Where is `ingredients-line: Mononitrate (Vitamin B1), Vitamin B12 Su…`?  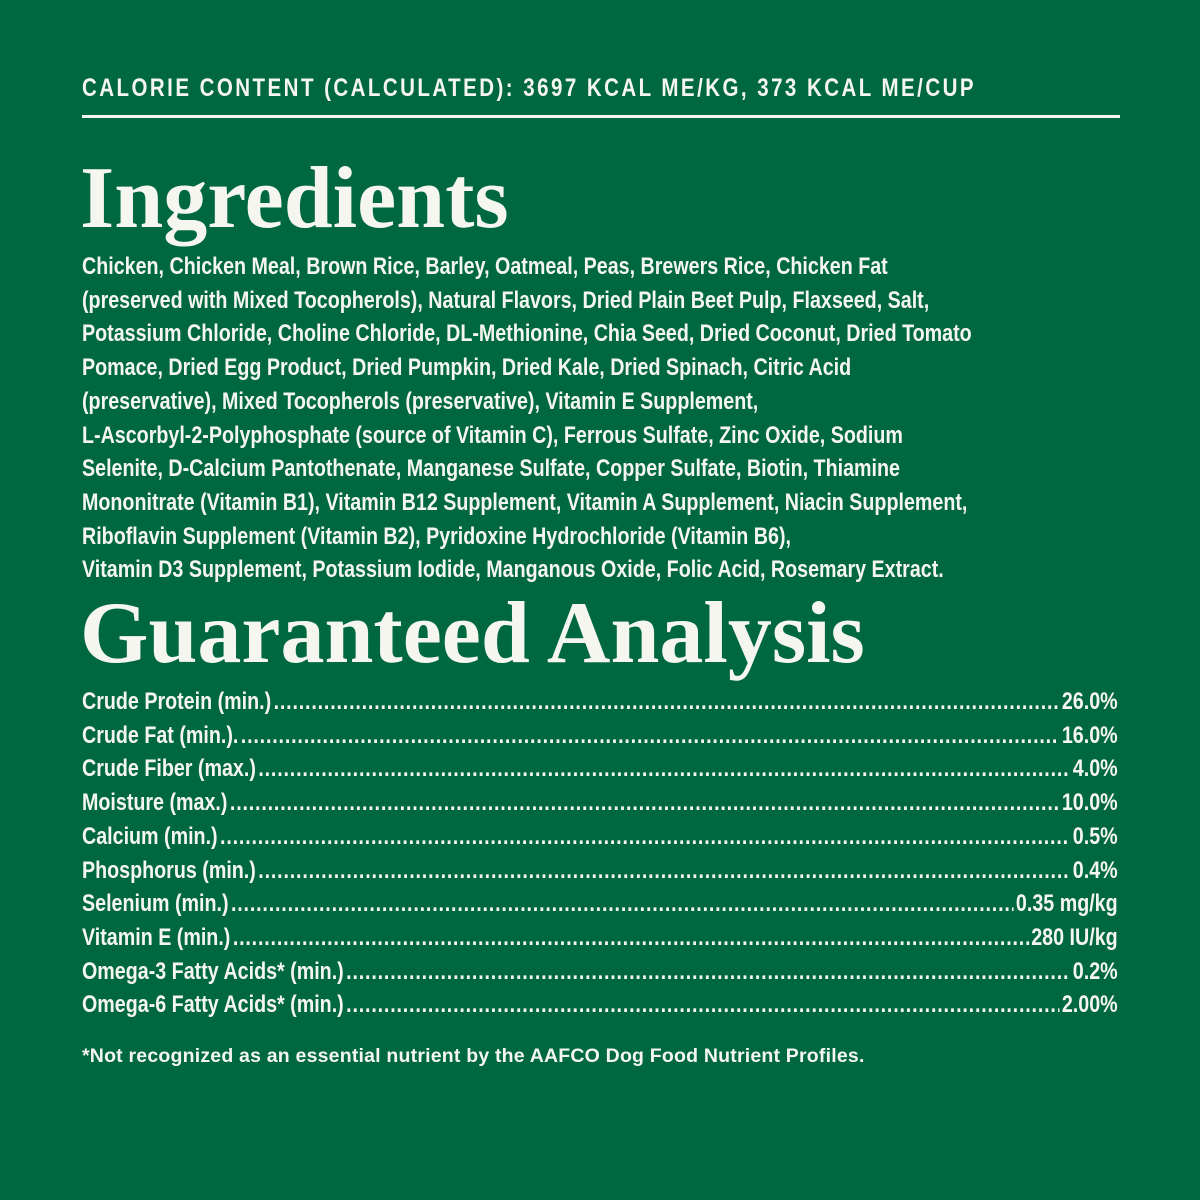 ingredients-line: Mononitrate (Vitamin B1), Vitamin B12 Su… is located at coordinates (525, 502).